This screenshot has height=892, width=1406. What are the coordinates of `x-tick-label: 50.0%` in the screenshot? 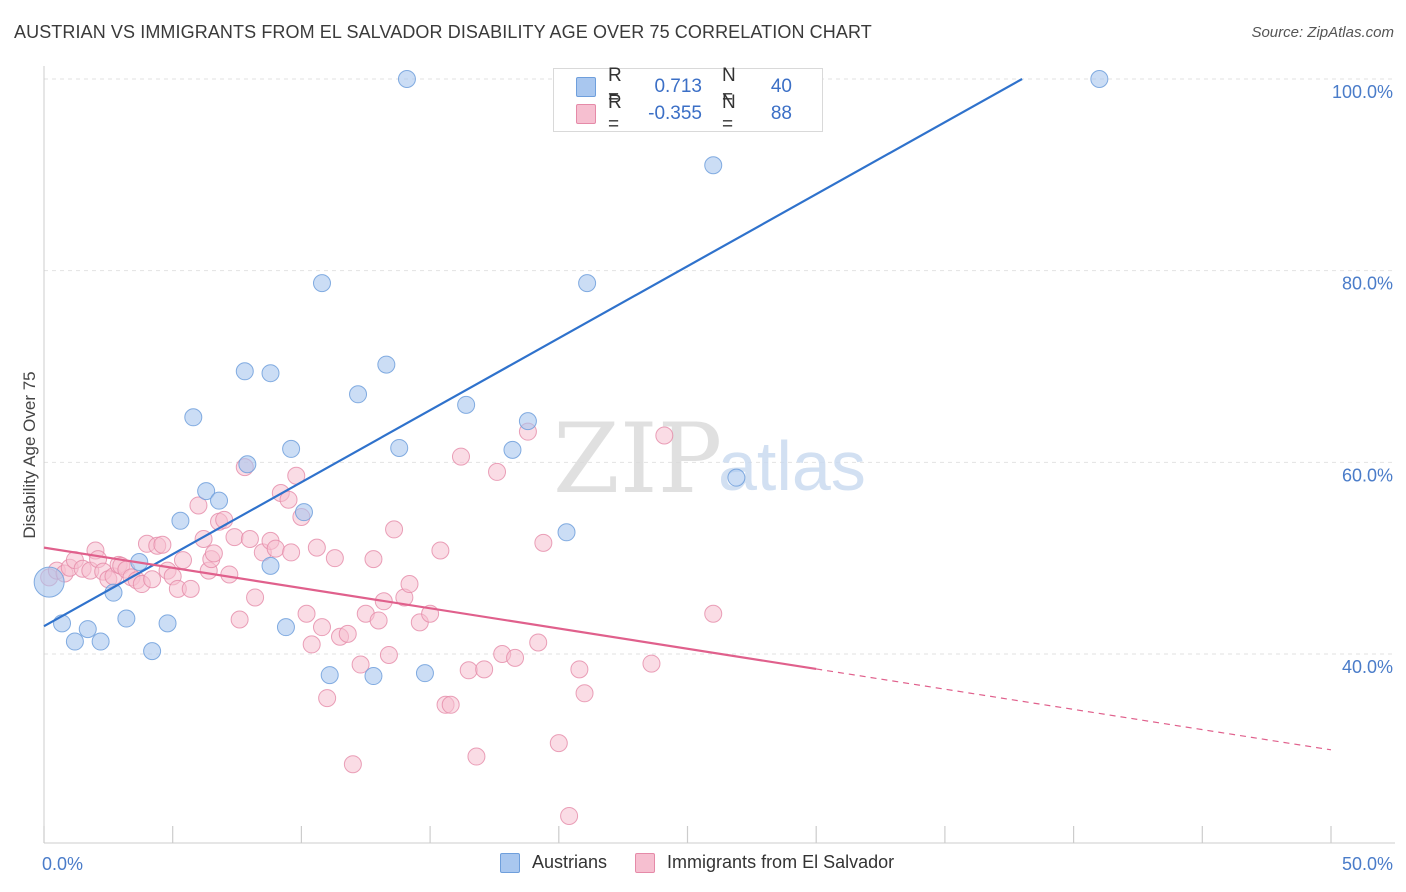 It's located at (1367, 864).